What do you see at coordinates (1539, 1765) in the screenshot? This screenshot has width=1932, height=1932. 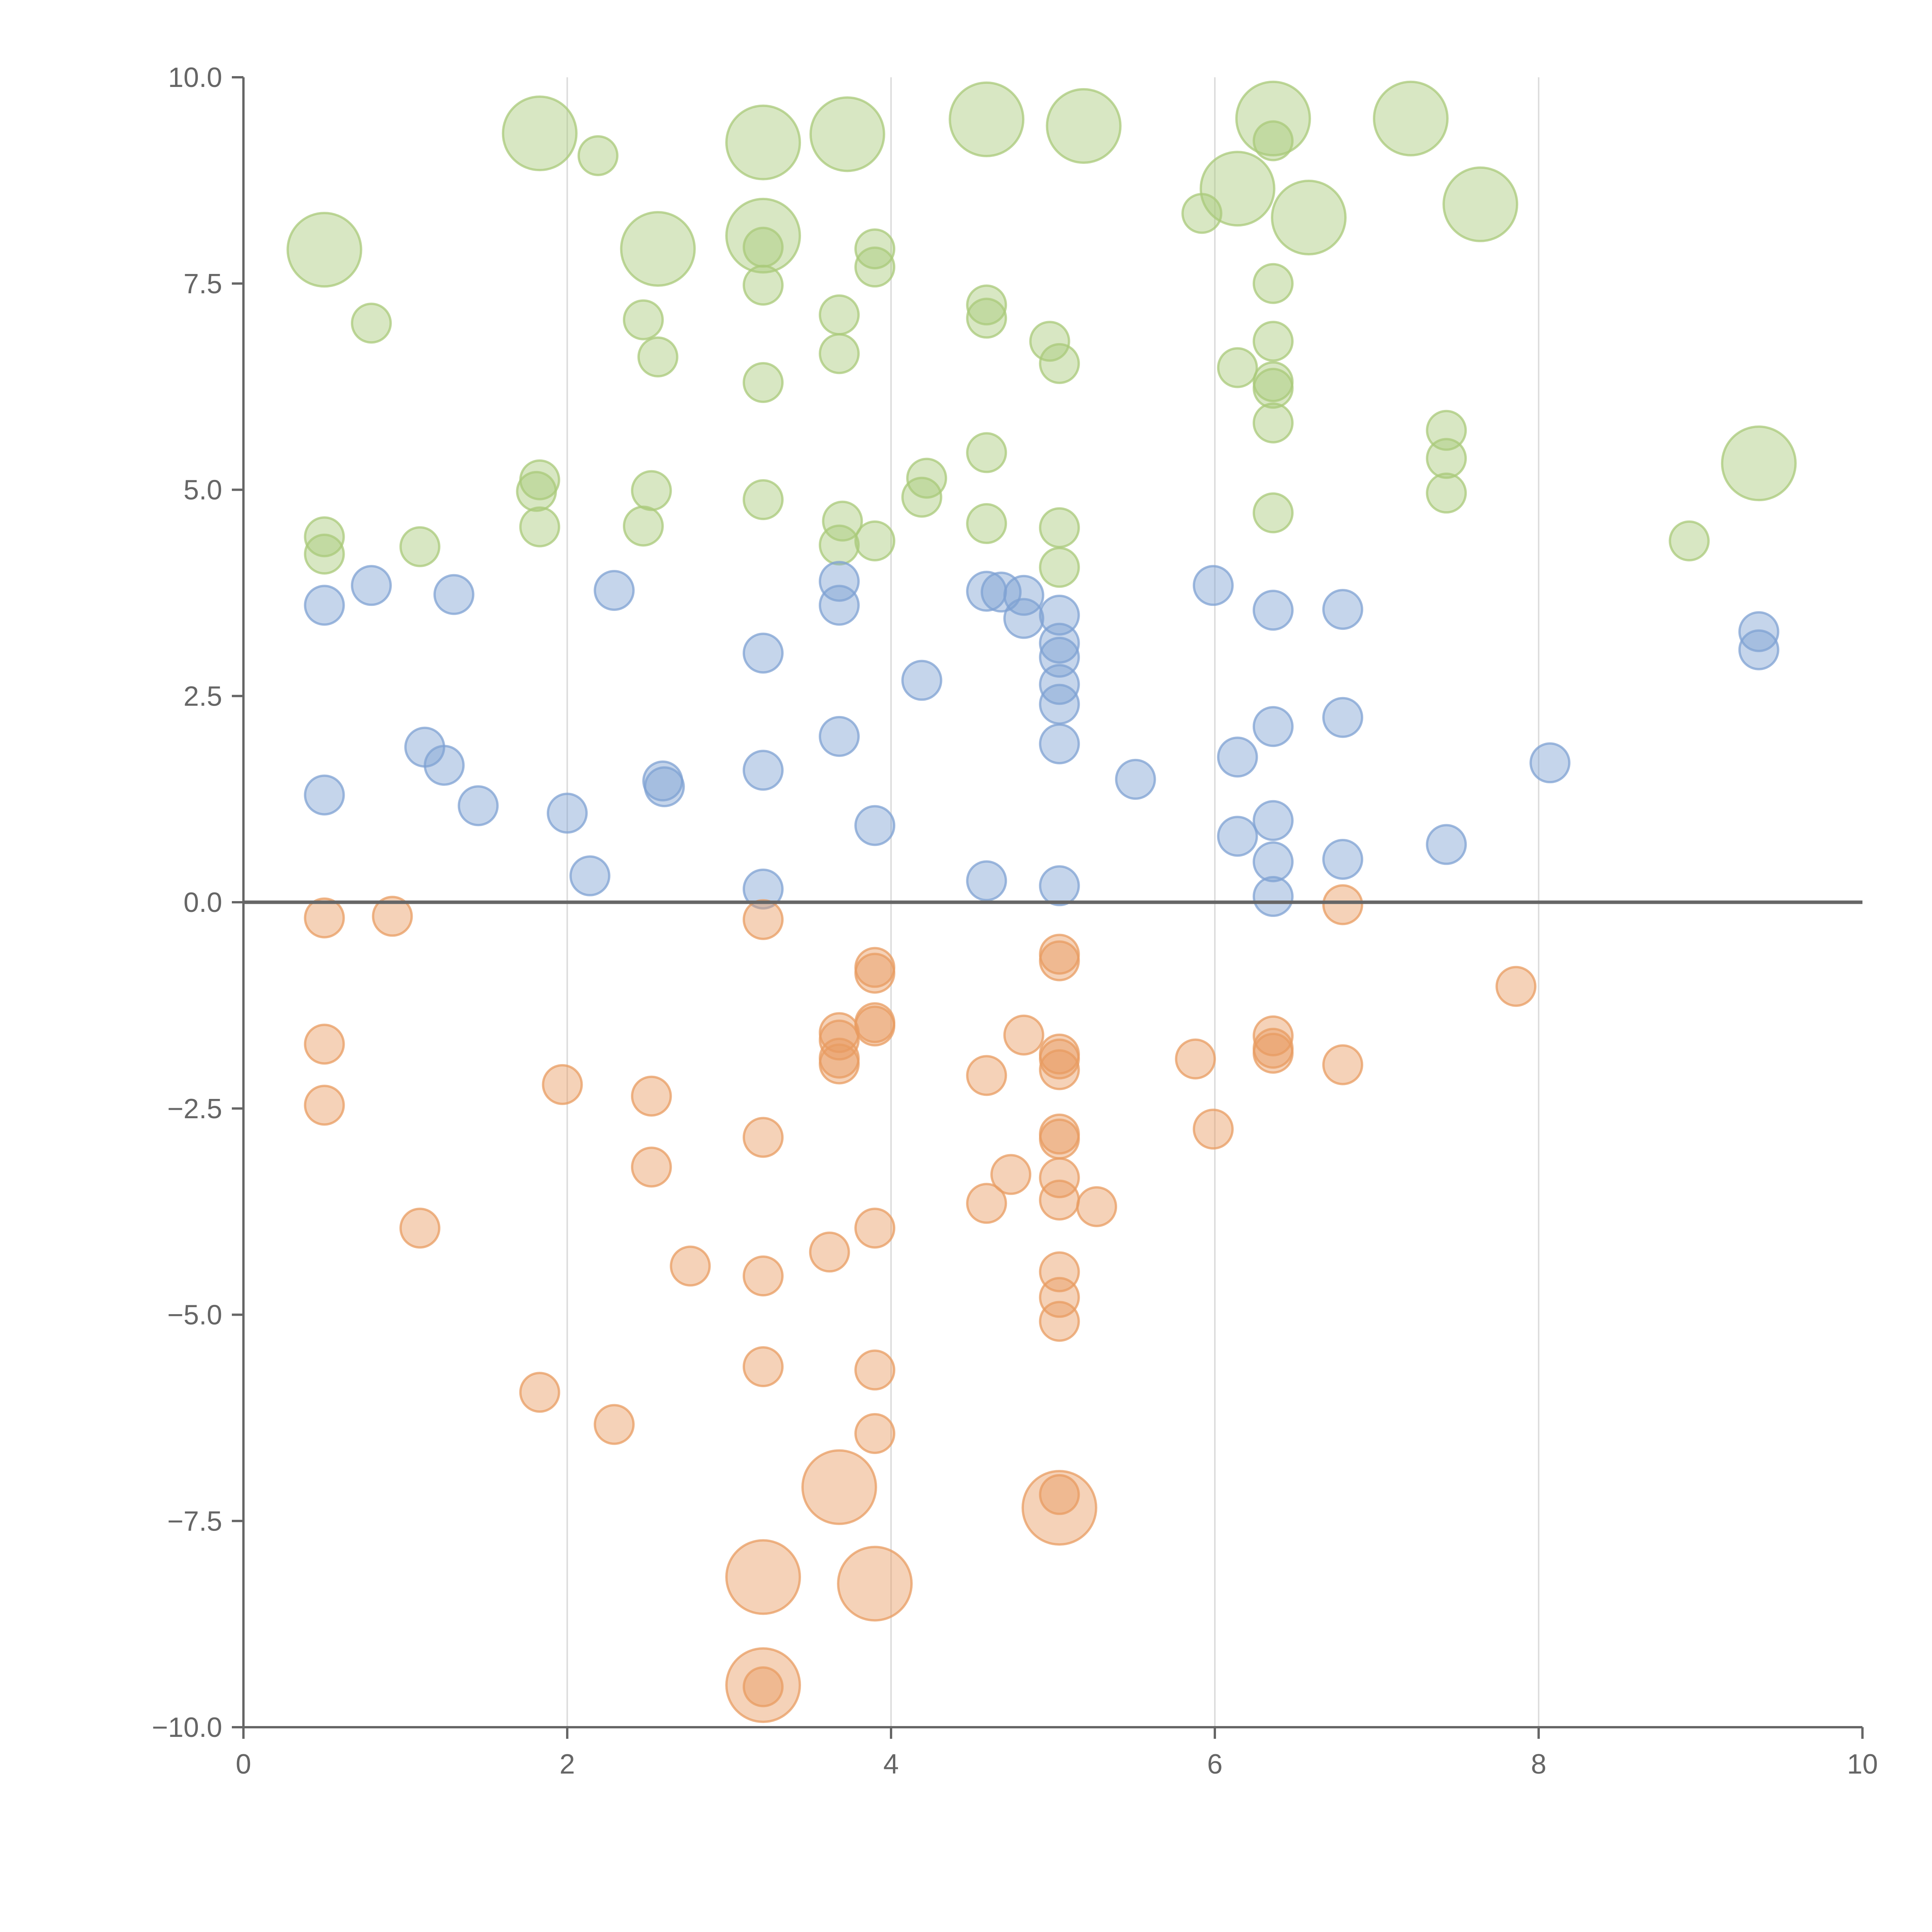 I see `x-tick-label: 8` at bounding box center [1539, 1765].